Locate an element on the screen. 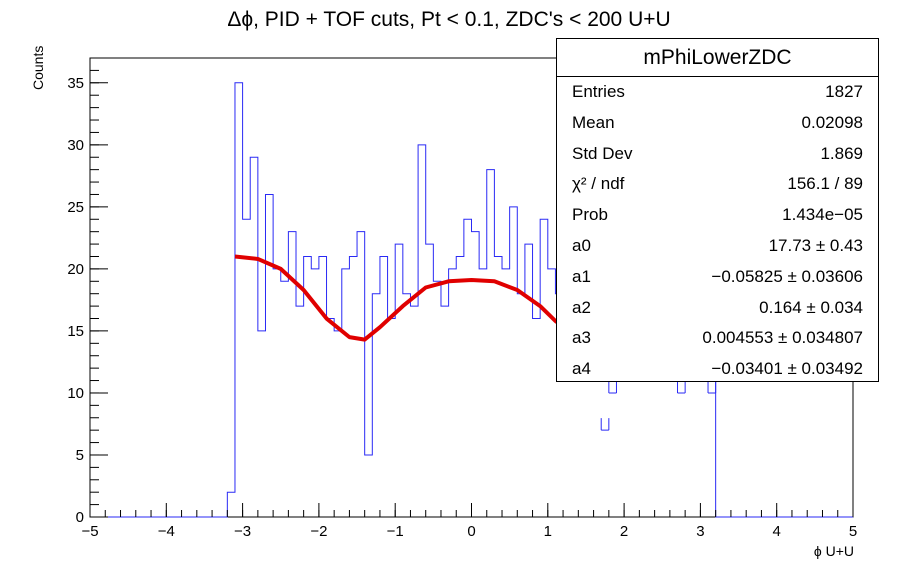 Image resolution: width=898 pixels, height=575 pixels. stats-value: 0.164 ± 0.034 is located at coordinates (811, 307).